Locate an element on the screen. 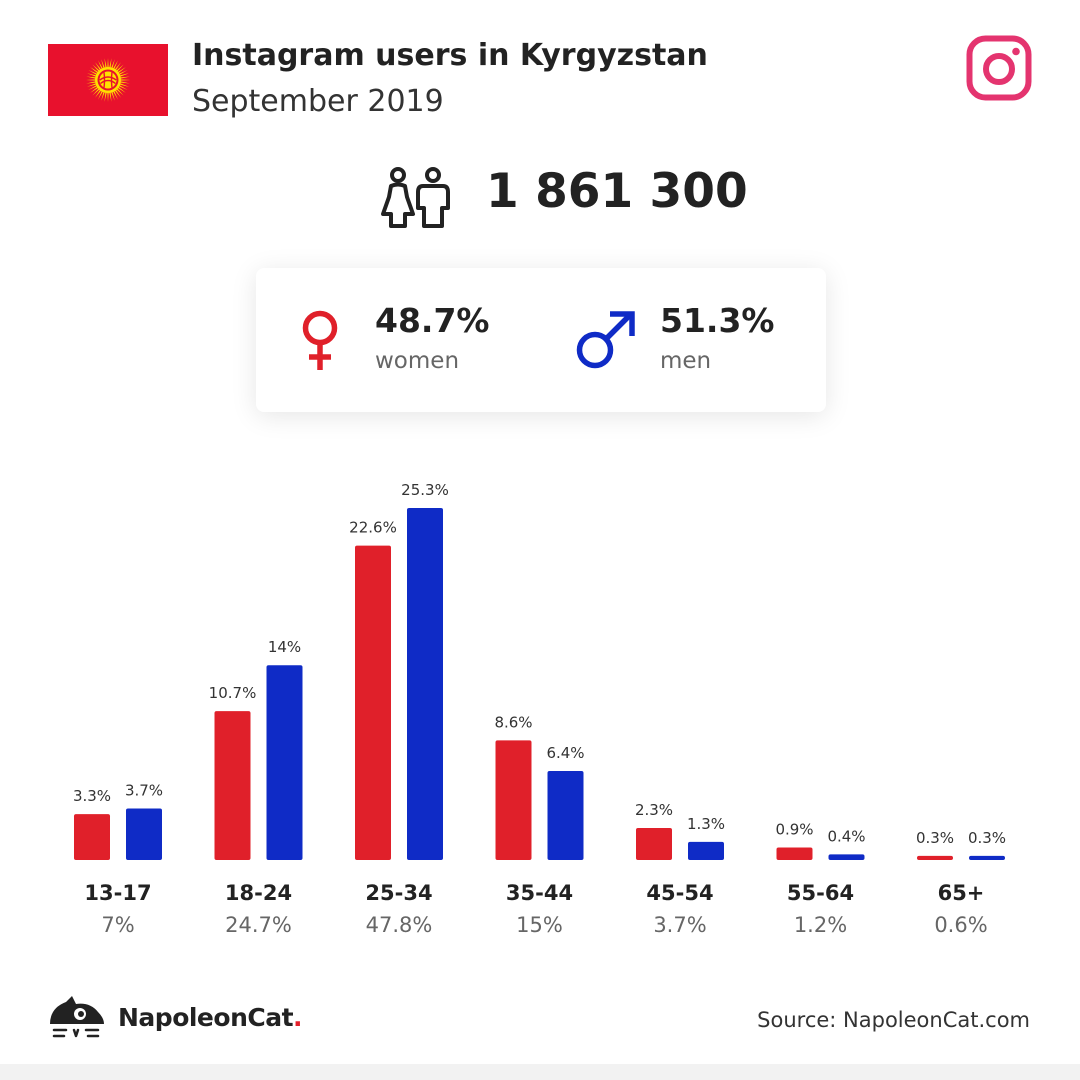 This screenshot has height=1080, width=1080. category-total-label: 24.7% is located at coordinates (258, 925).